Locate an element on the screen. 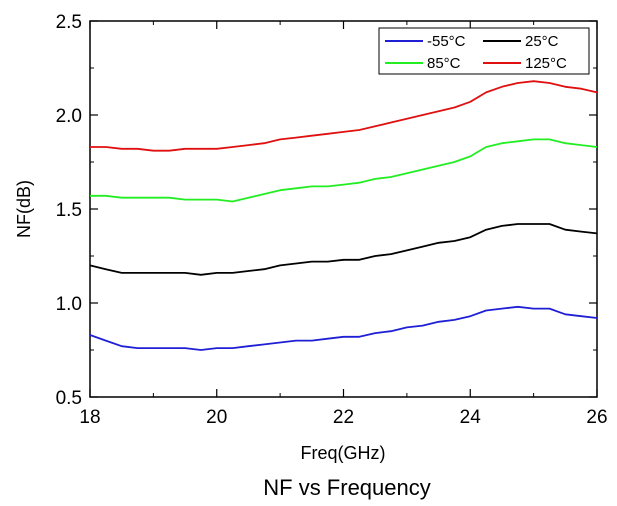 This screenshot has width=617, height=506. chart-caption: NF vs Frequency is located at coordinates (347, 487).